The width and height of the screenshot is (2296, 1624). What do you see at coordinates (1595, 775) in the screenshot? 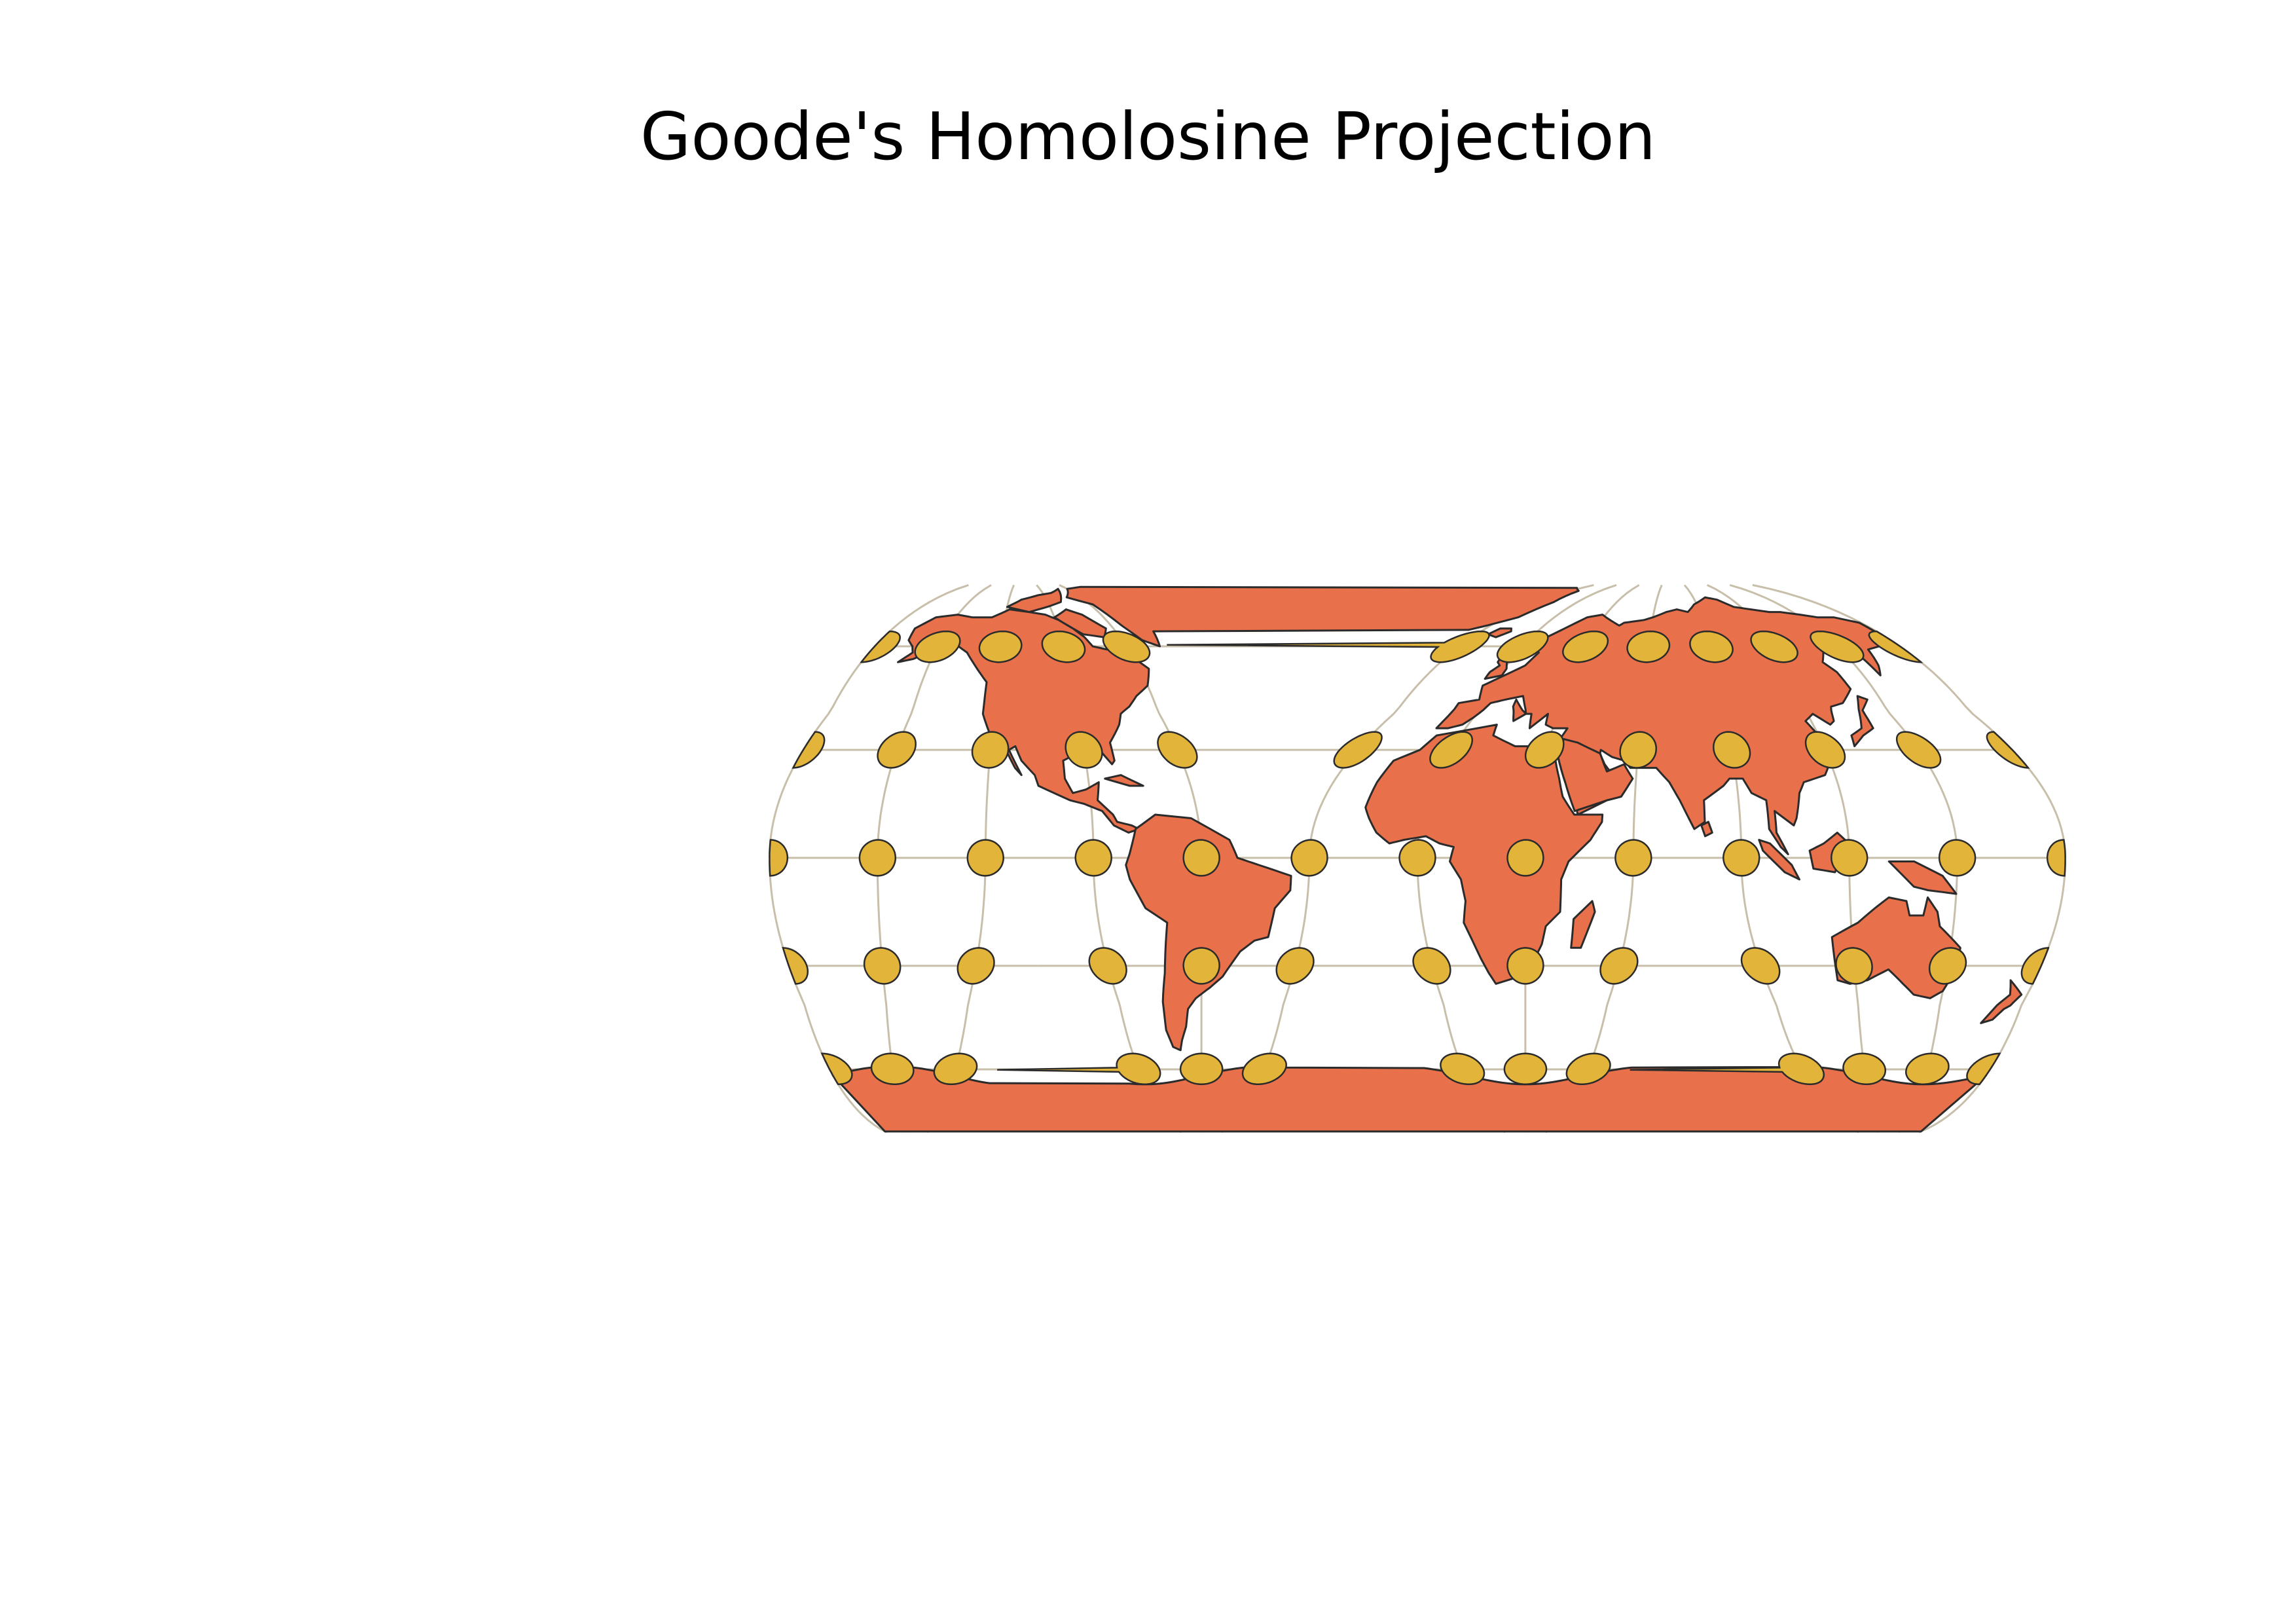
I see `landmass-arabia` at bounding box center [1595, 775].